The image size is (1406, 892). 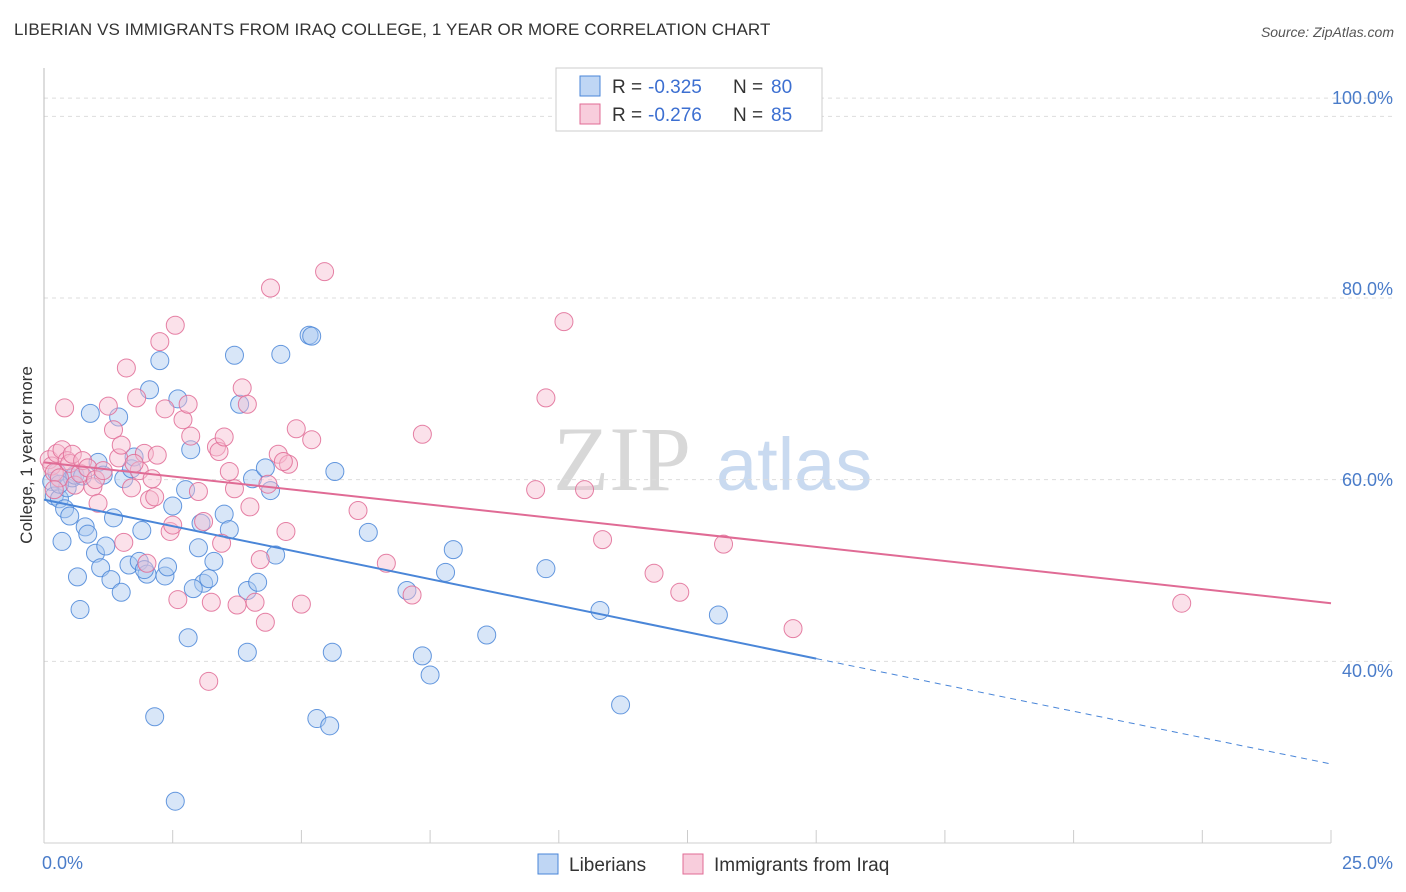 What do you see at coordinates (801, 865) in the screenshot?
I see `bottom-legend-label-iraq: Immigrants from Iraq` at bounding box center [801, 865].